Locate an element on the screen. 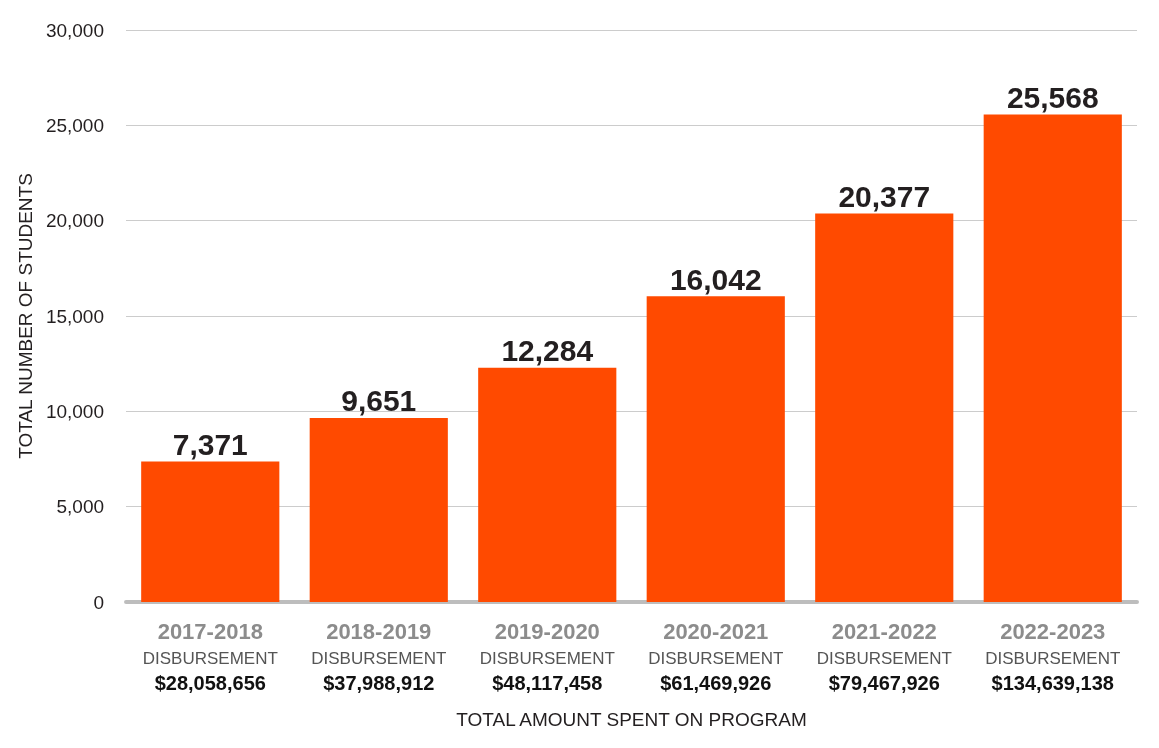 Image resolution: width=1159 pixels, height=748 pixels. y-tick-label: 30,000 is located at coordinates (75, 30).